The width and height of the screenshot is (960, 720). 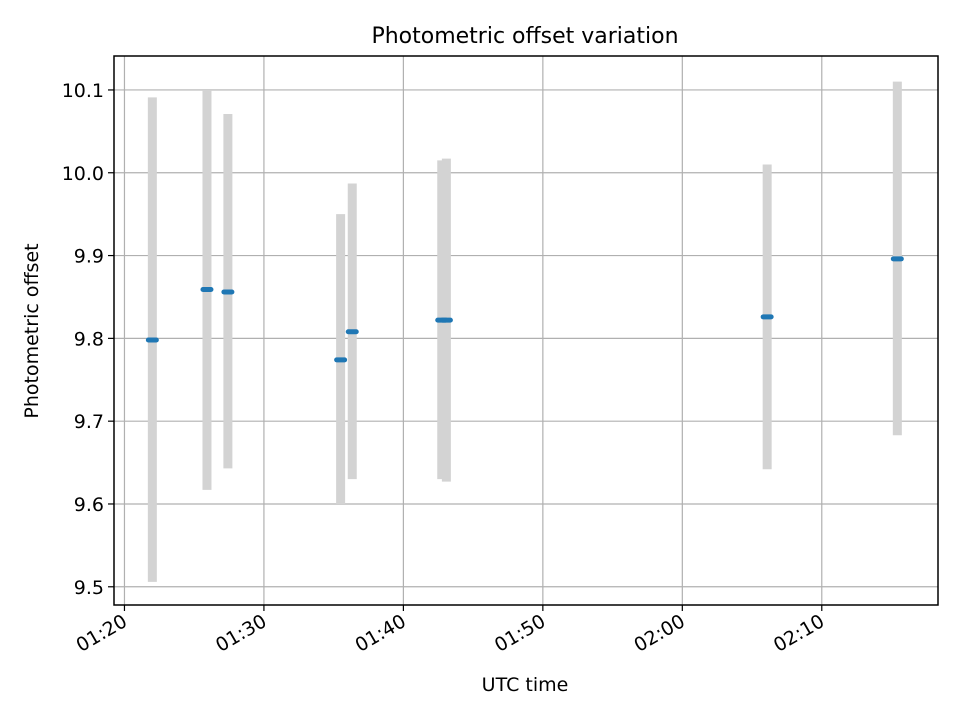 What do you see at coordinates (525, 685) in the screenshot?
I see `x-axis-label: UTC time` at bounding box center [525, 685].